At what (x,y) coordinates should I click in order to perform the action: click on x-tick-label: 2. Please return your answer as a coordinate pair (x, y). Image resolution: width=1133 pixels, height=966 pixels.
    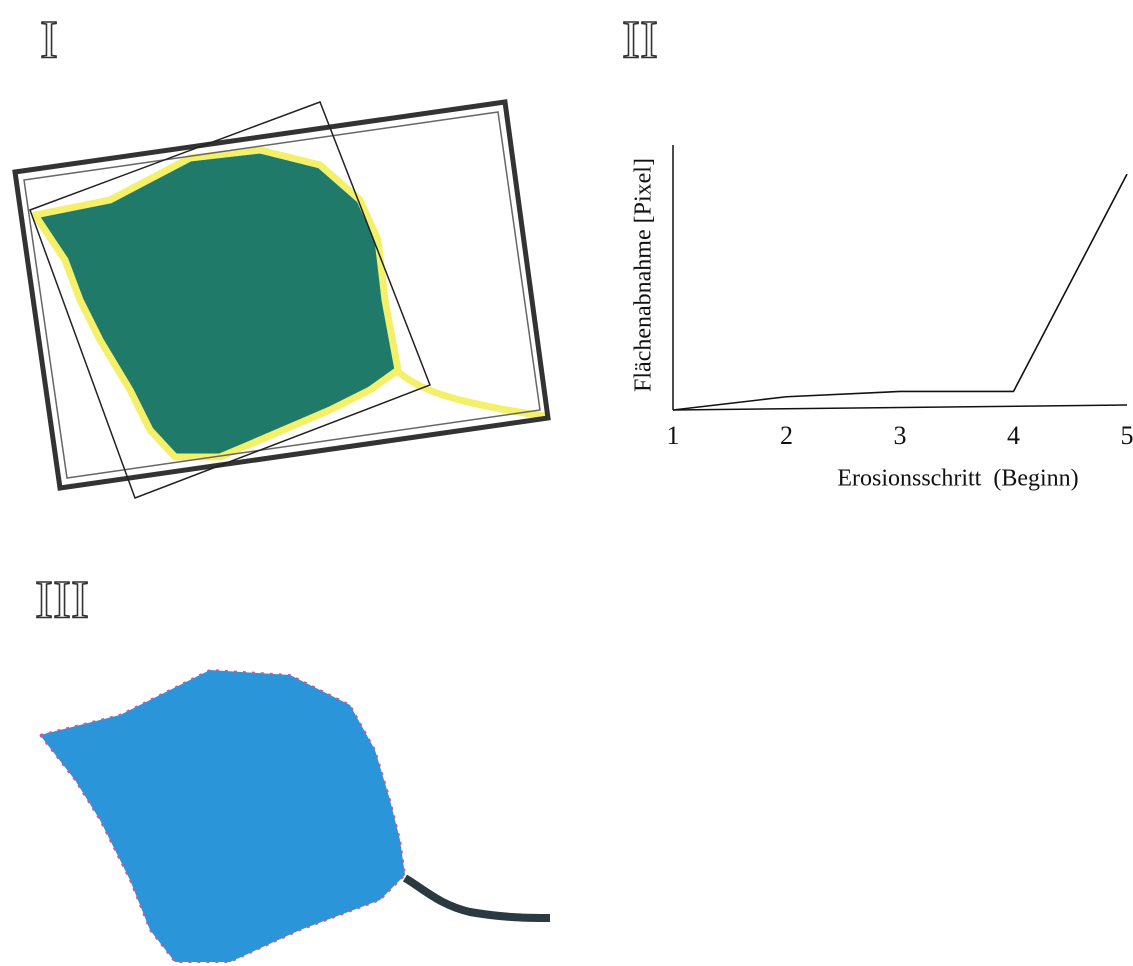
    Looking at the image, I should click on (786, 435).